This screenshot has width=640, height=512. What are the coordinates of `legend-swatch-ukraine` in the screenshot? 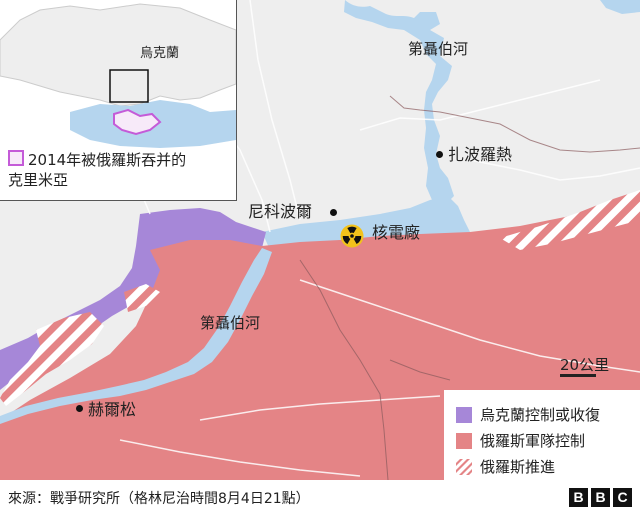 It's located at (464, 415).